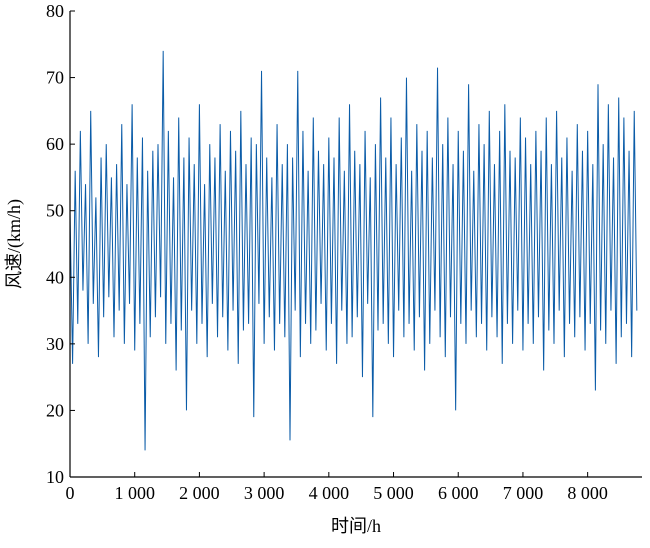 This screenshot has width=650, height=548. I want to click on x-tick-label: 4 000, so click(329, 493).